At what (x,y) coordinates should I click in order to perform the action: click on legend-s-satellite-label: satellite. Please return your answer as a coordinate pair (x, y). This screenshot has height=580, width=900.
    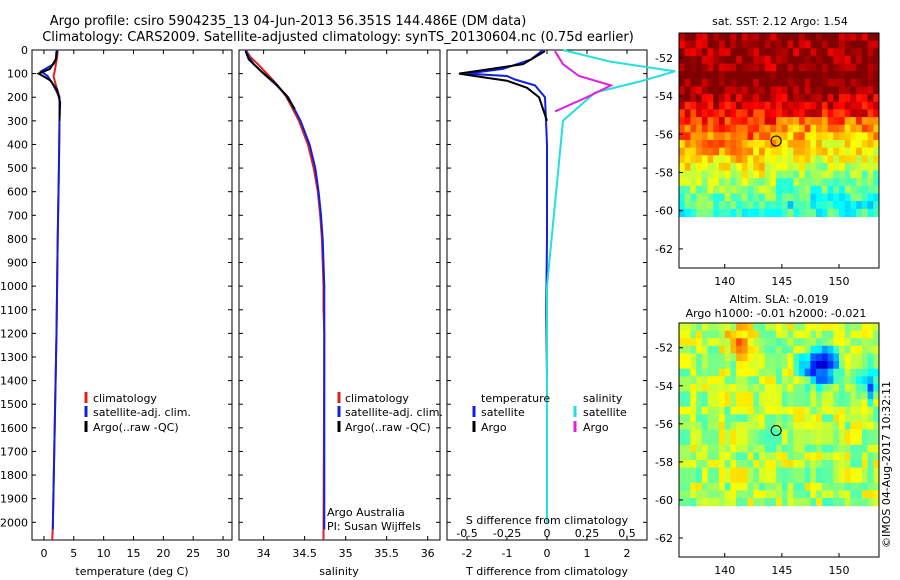
    Looking at the image, I should click on (605, 412).